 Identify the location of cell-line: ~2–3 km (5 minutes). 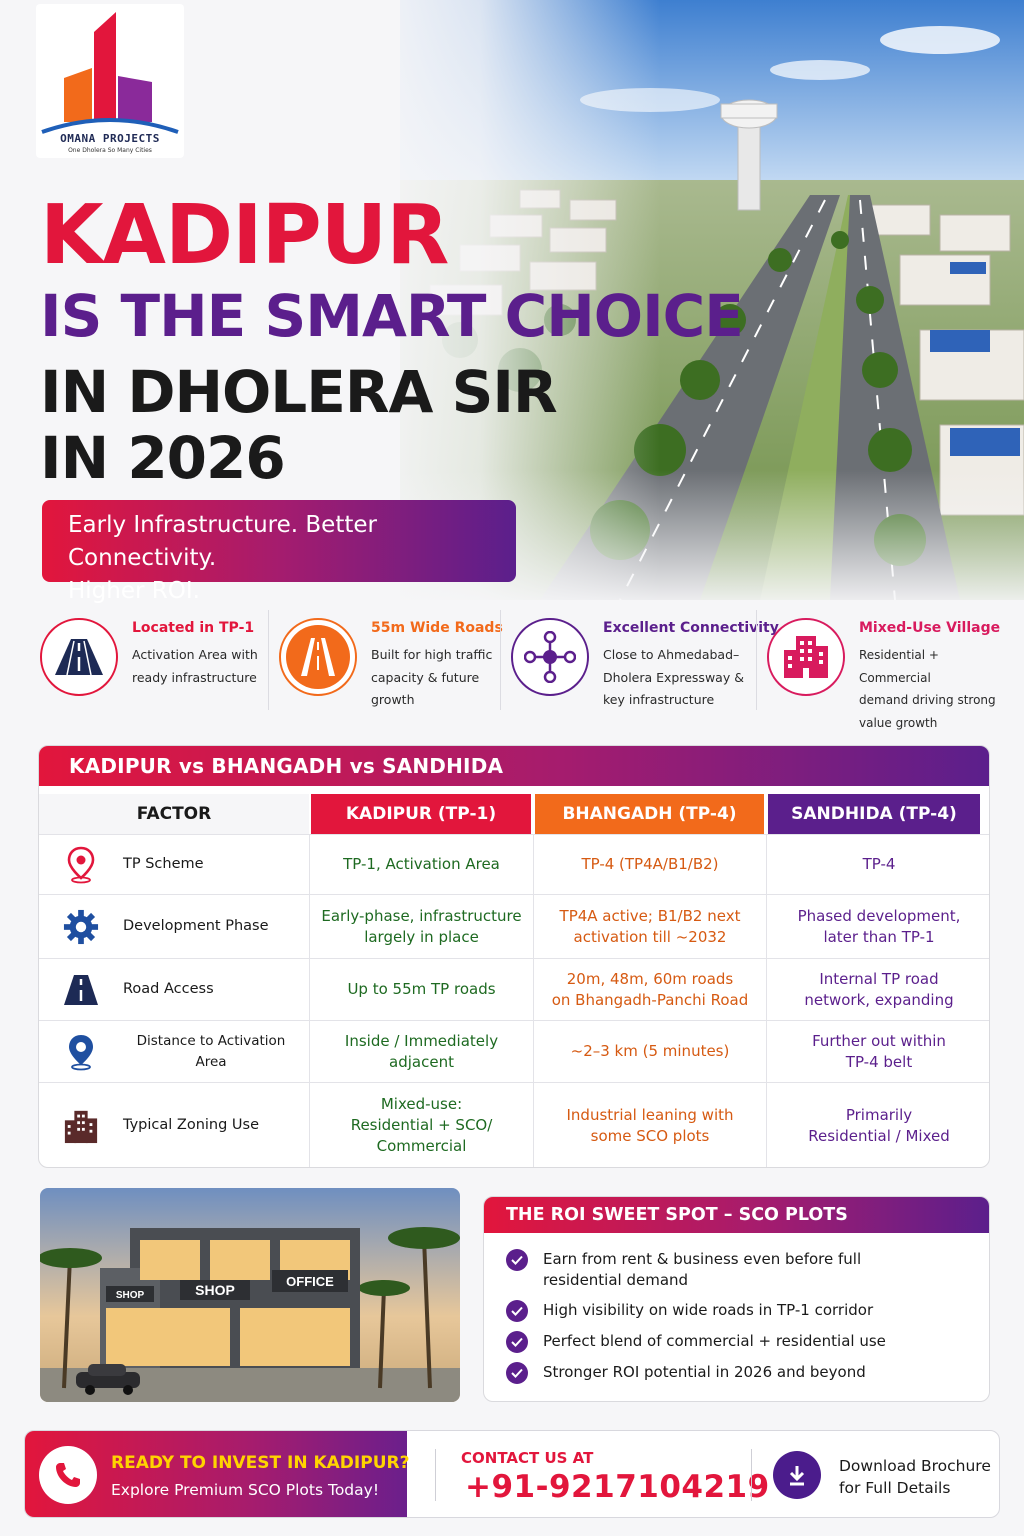
(650, 1051).